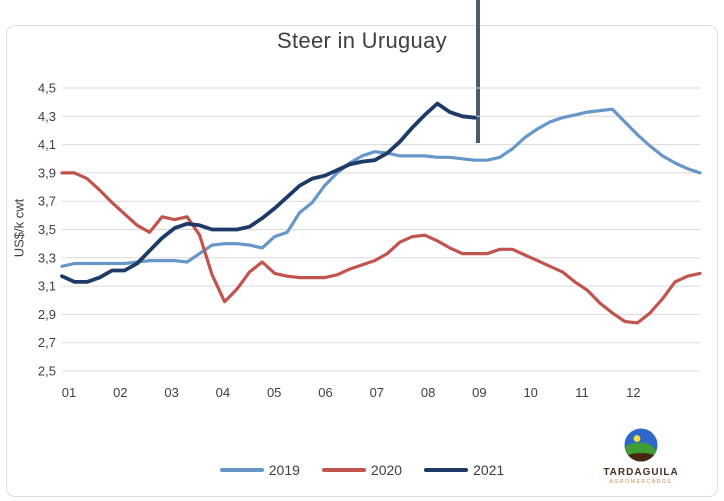 This screenshot has width=724, height=501. I want to click on y-tick-label: 3,1, so click(47, 286).